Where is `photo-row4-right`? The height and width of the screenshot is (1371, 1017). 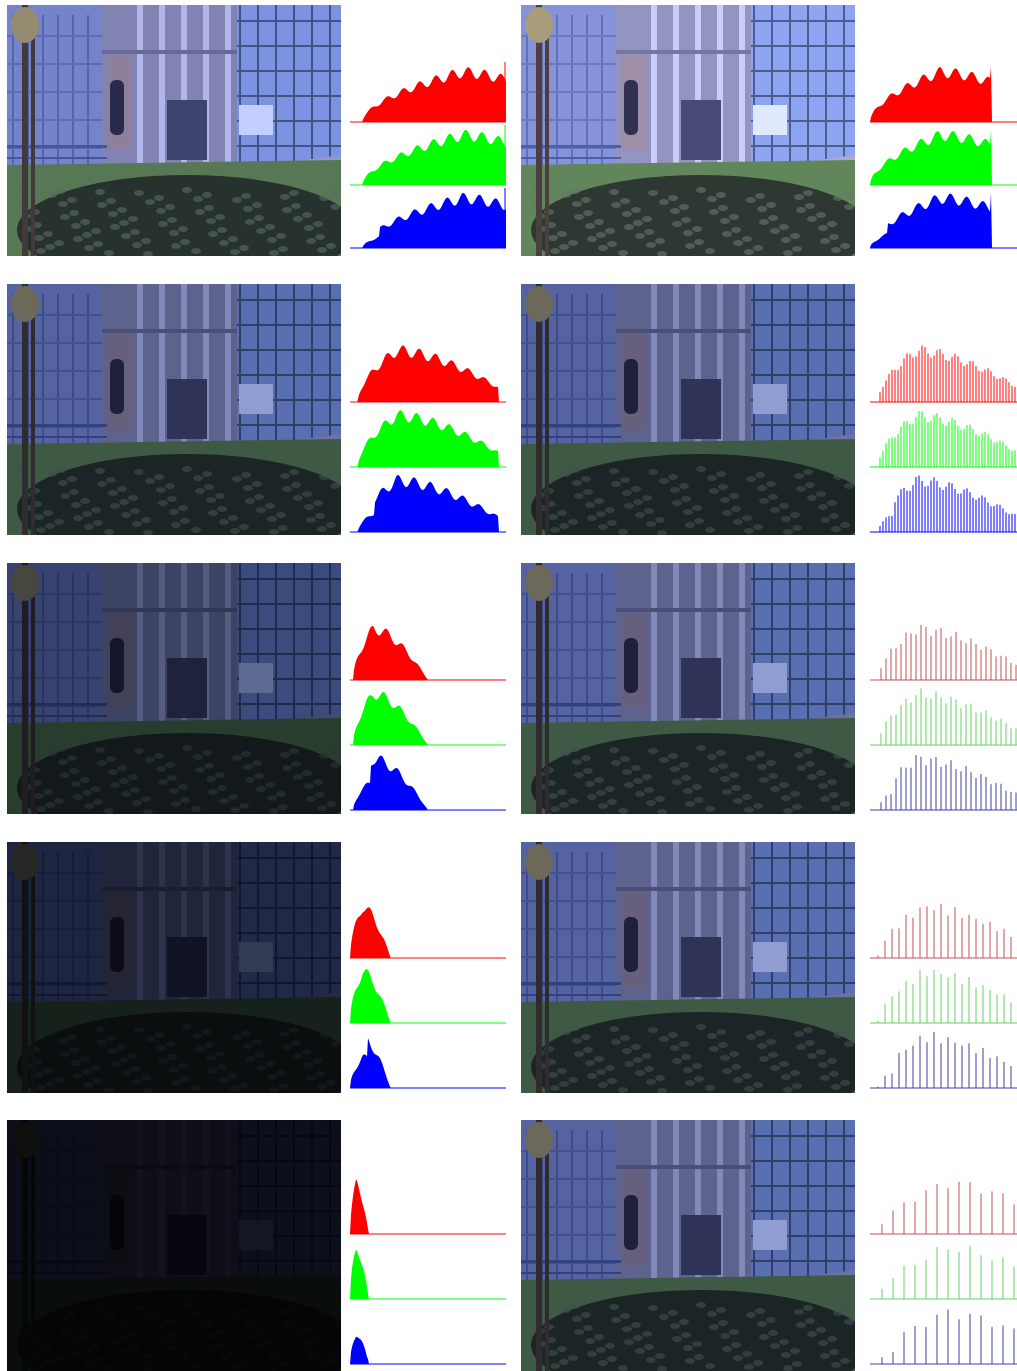 photo-row4-right is located at coordinates (688, 967).